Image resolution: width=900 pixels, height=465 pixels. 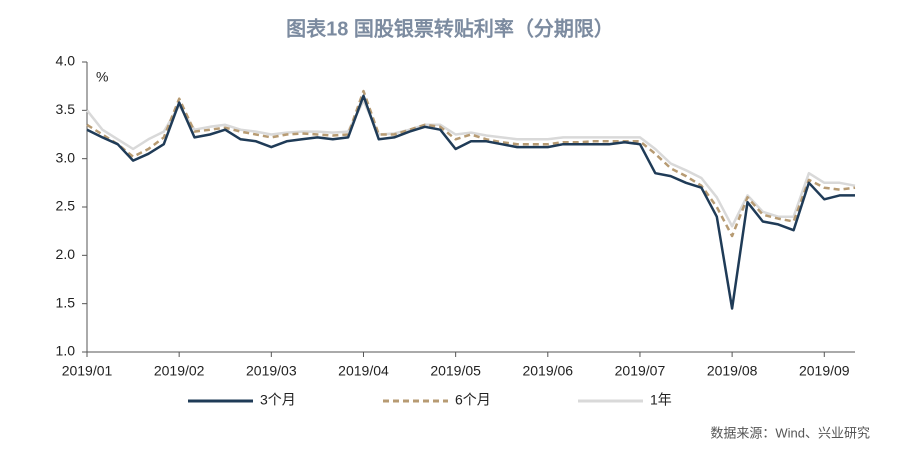 I want to click on y-tick-label: 3.5, so click(x=66, y=109).